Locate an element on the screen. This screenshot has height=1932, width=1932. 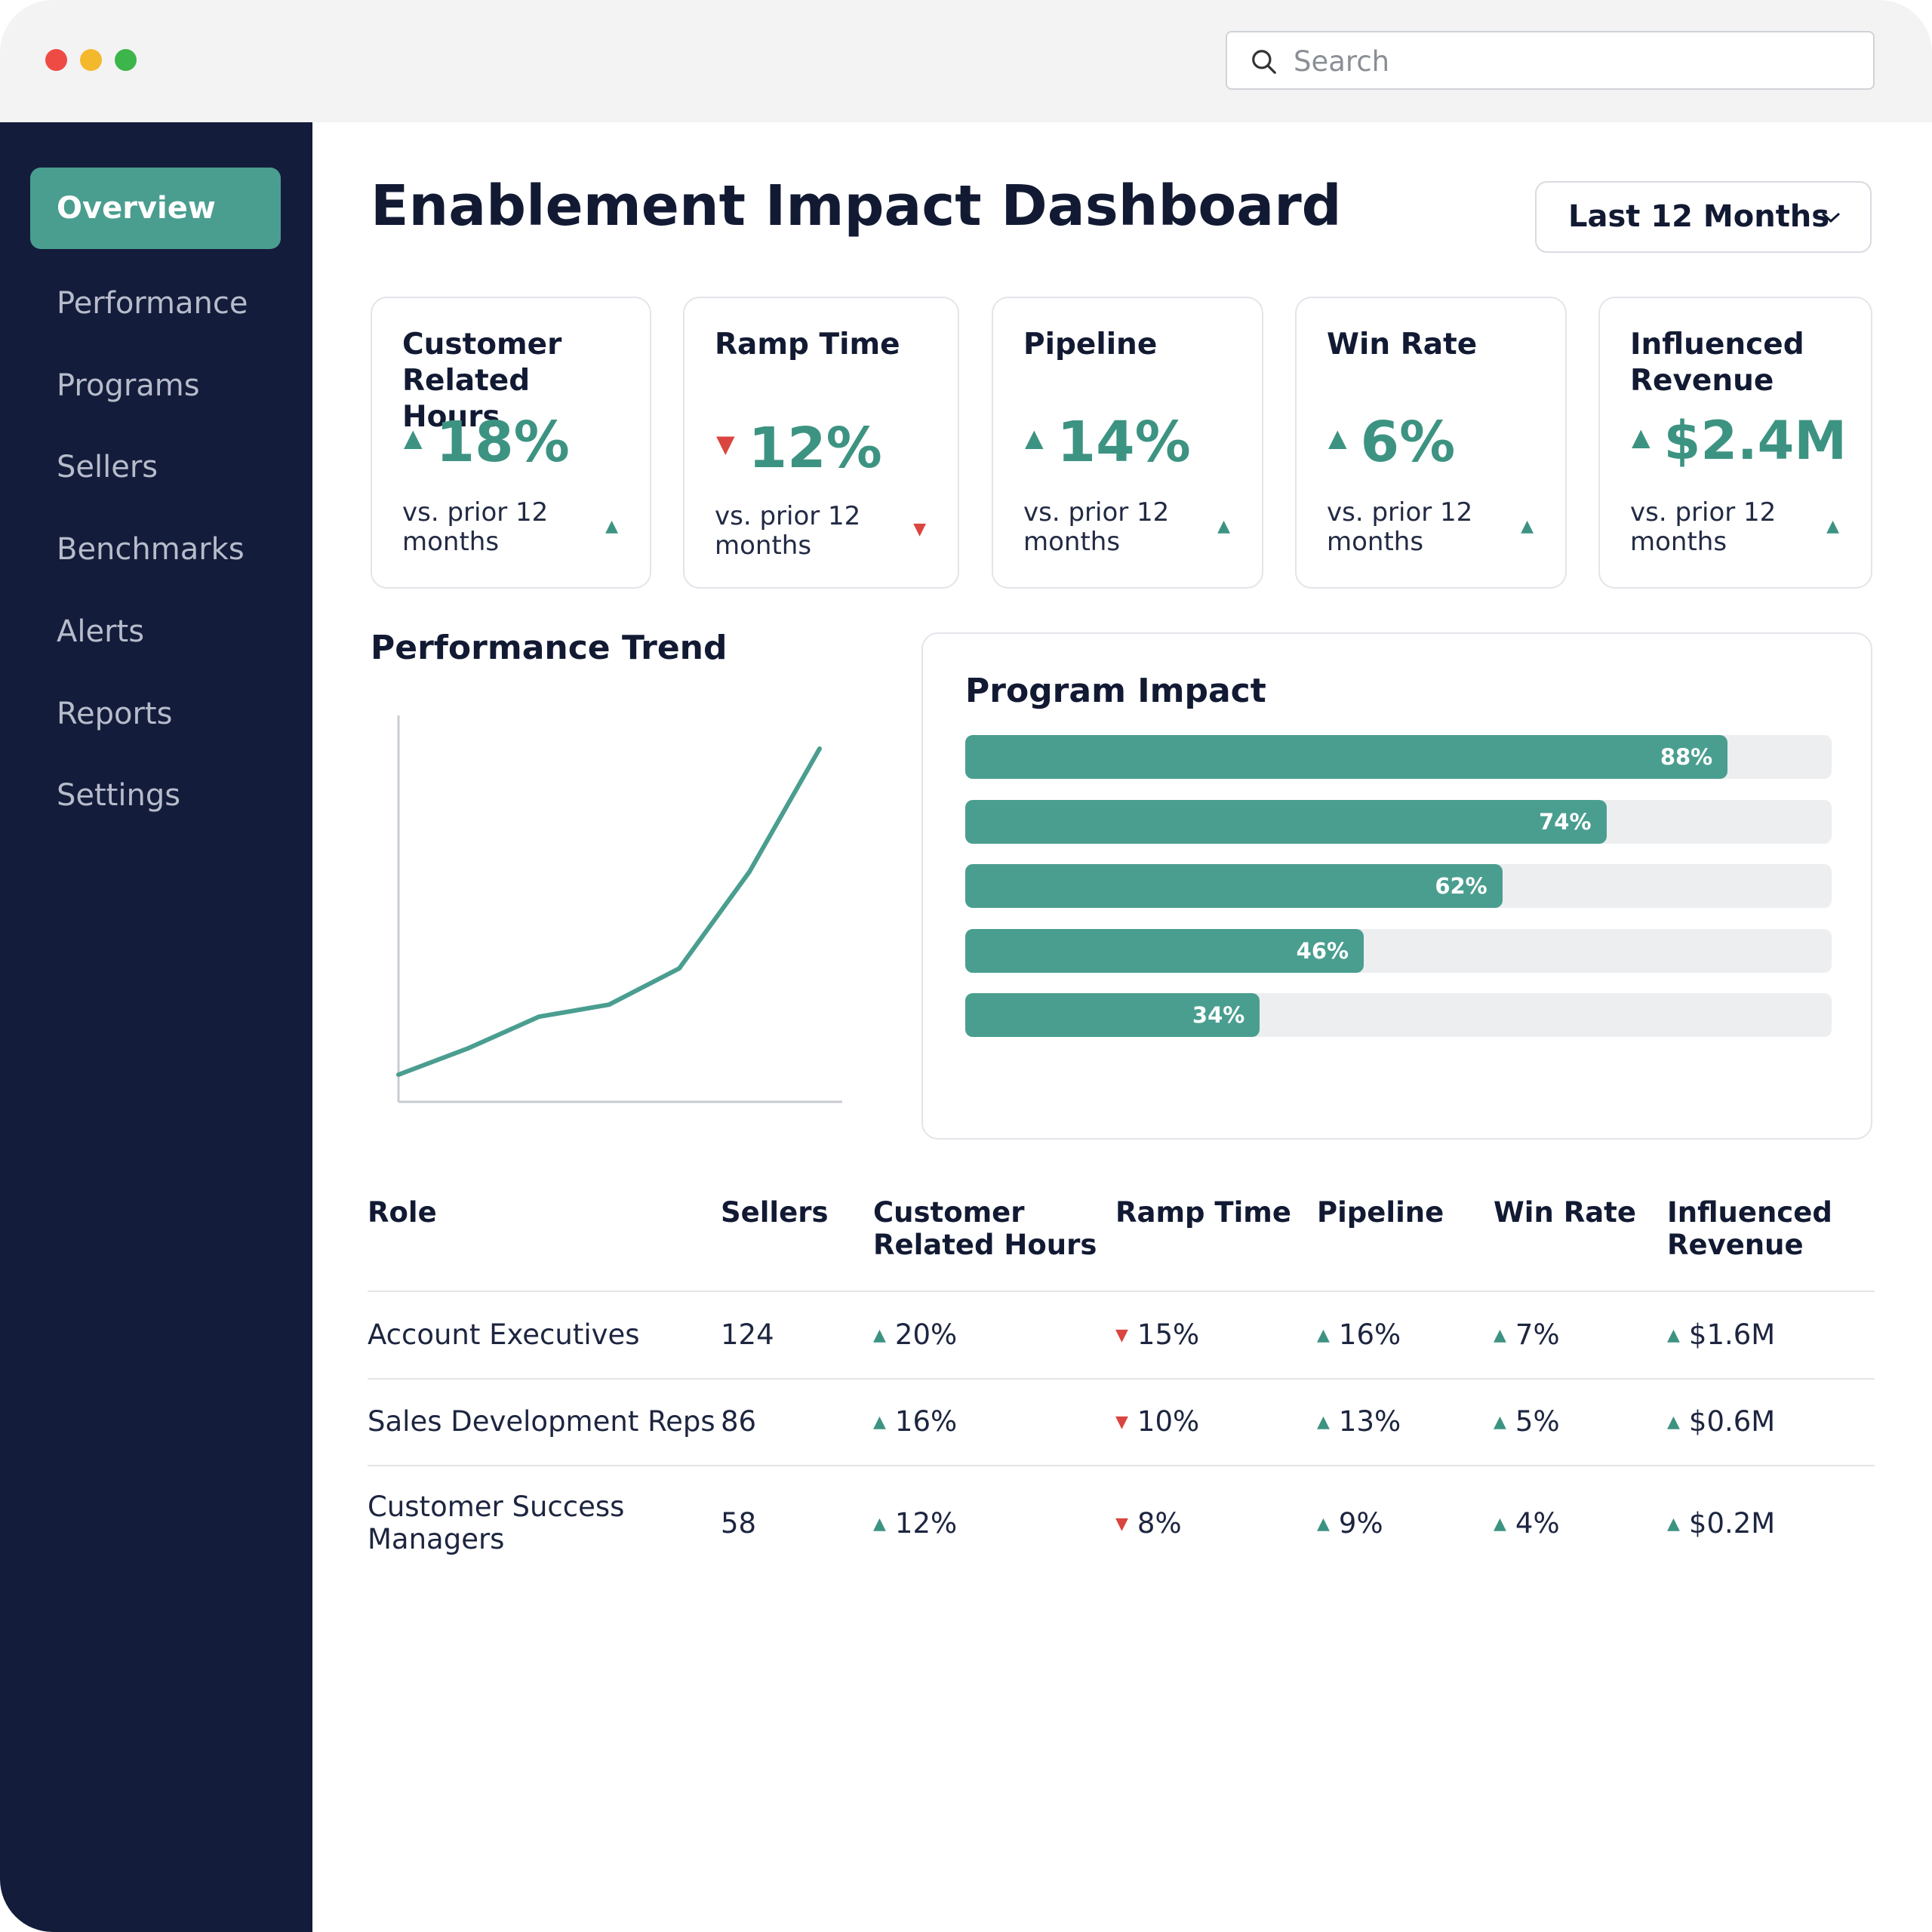
revenue-cell: ▲ $1.6M is located at coordinates (1721, 1334).